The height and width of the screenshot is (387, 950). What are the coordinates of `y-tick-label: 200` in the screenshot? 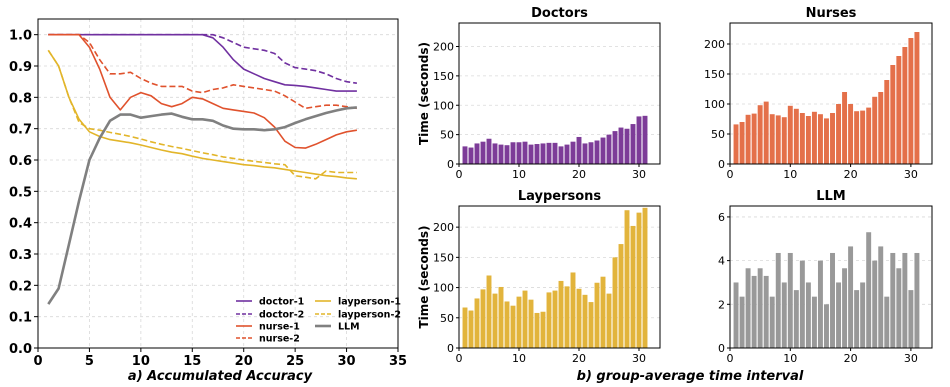 It's located at (714, 44).